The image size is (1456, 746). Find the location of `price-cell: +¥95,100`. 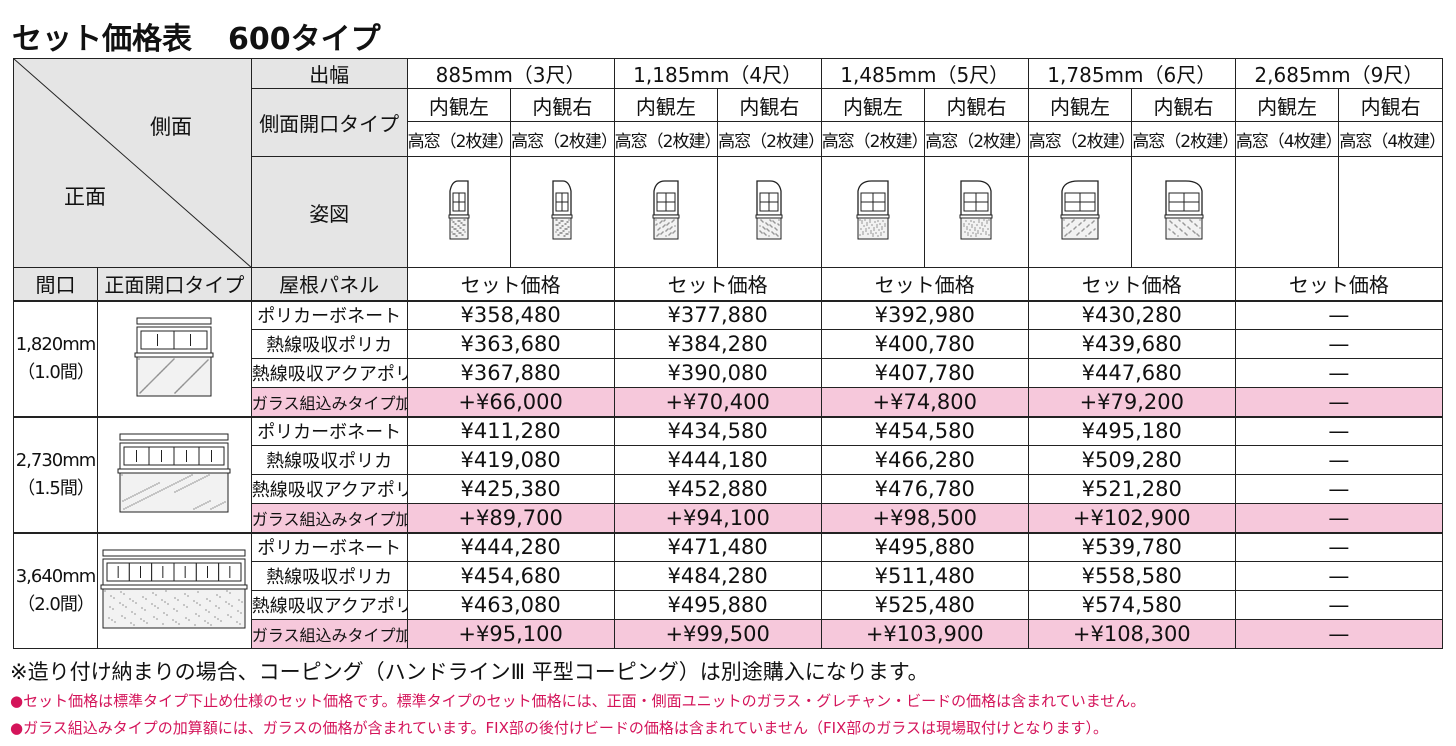

price-cell: +¥95,100 is located at coordinates (510, 634).